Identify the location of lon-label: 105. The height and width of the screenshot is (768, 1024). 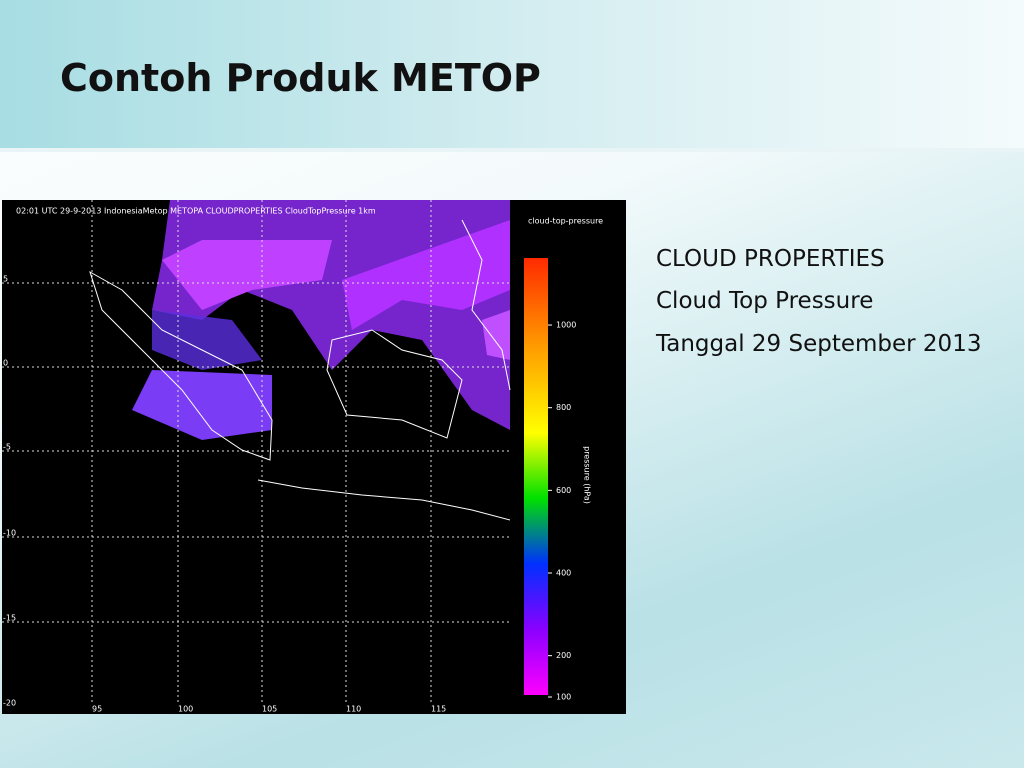
(269, 709).